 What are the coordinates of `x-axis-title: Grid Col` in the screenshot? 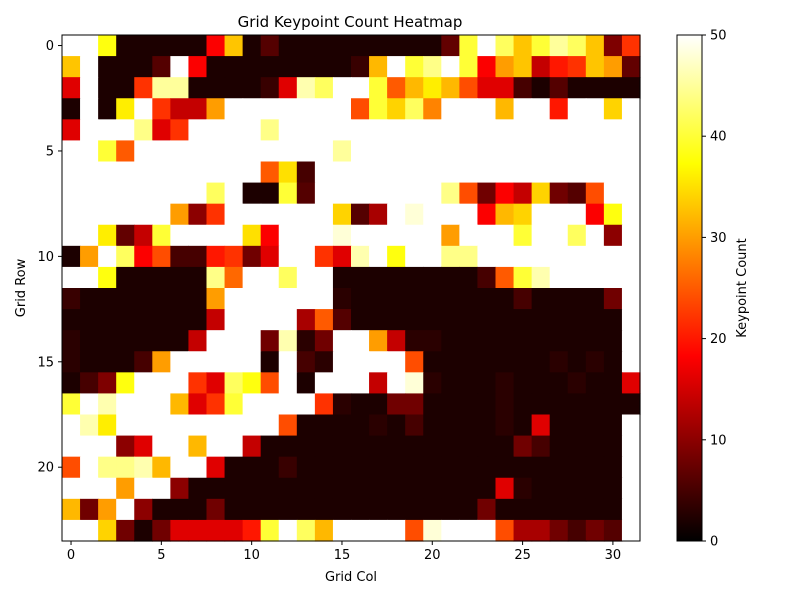 It's located at (351, 577).